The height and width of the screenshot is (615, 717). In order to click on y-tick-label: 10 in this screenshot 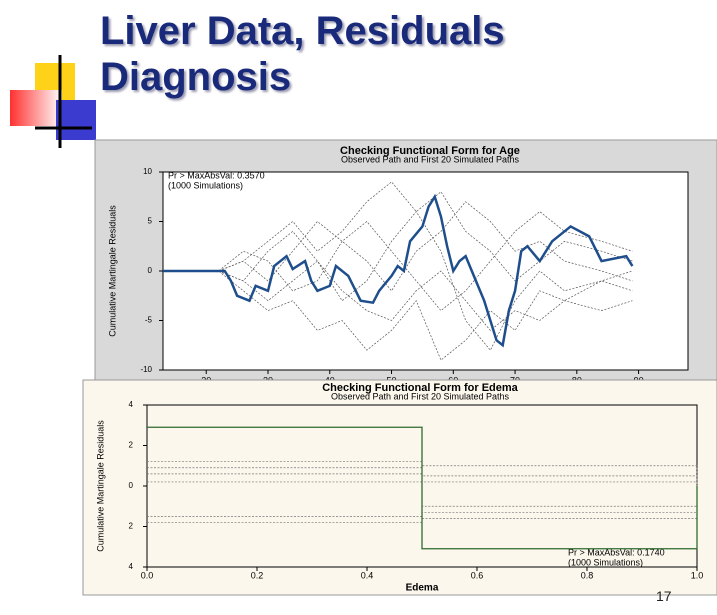, I will do `click(147, 171)`.